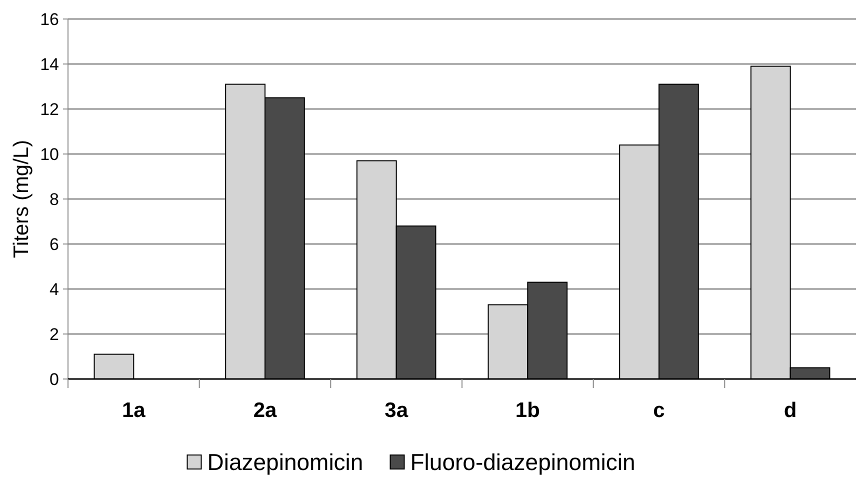 The image size is (860, 483). What do you see at coordinates (54, 244) in the screenshot?
I see `y-tick-label: 6` at bounding box center [54, 244].